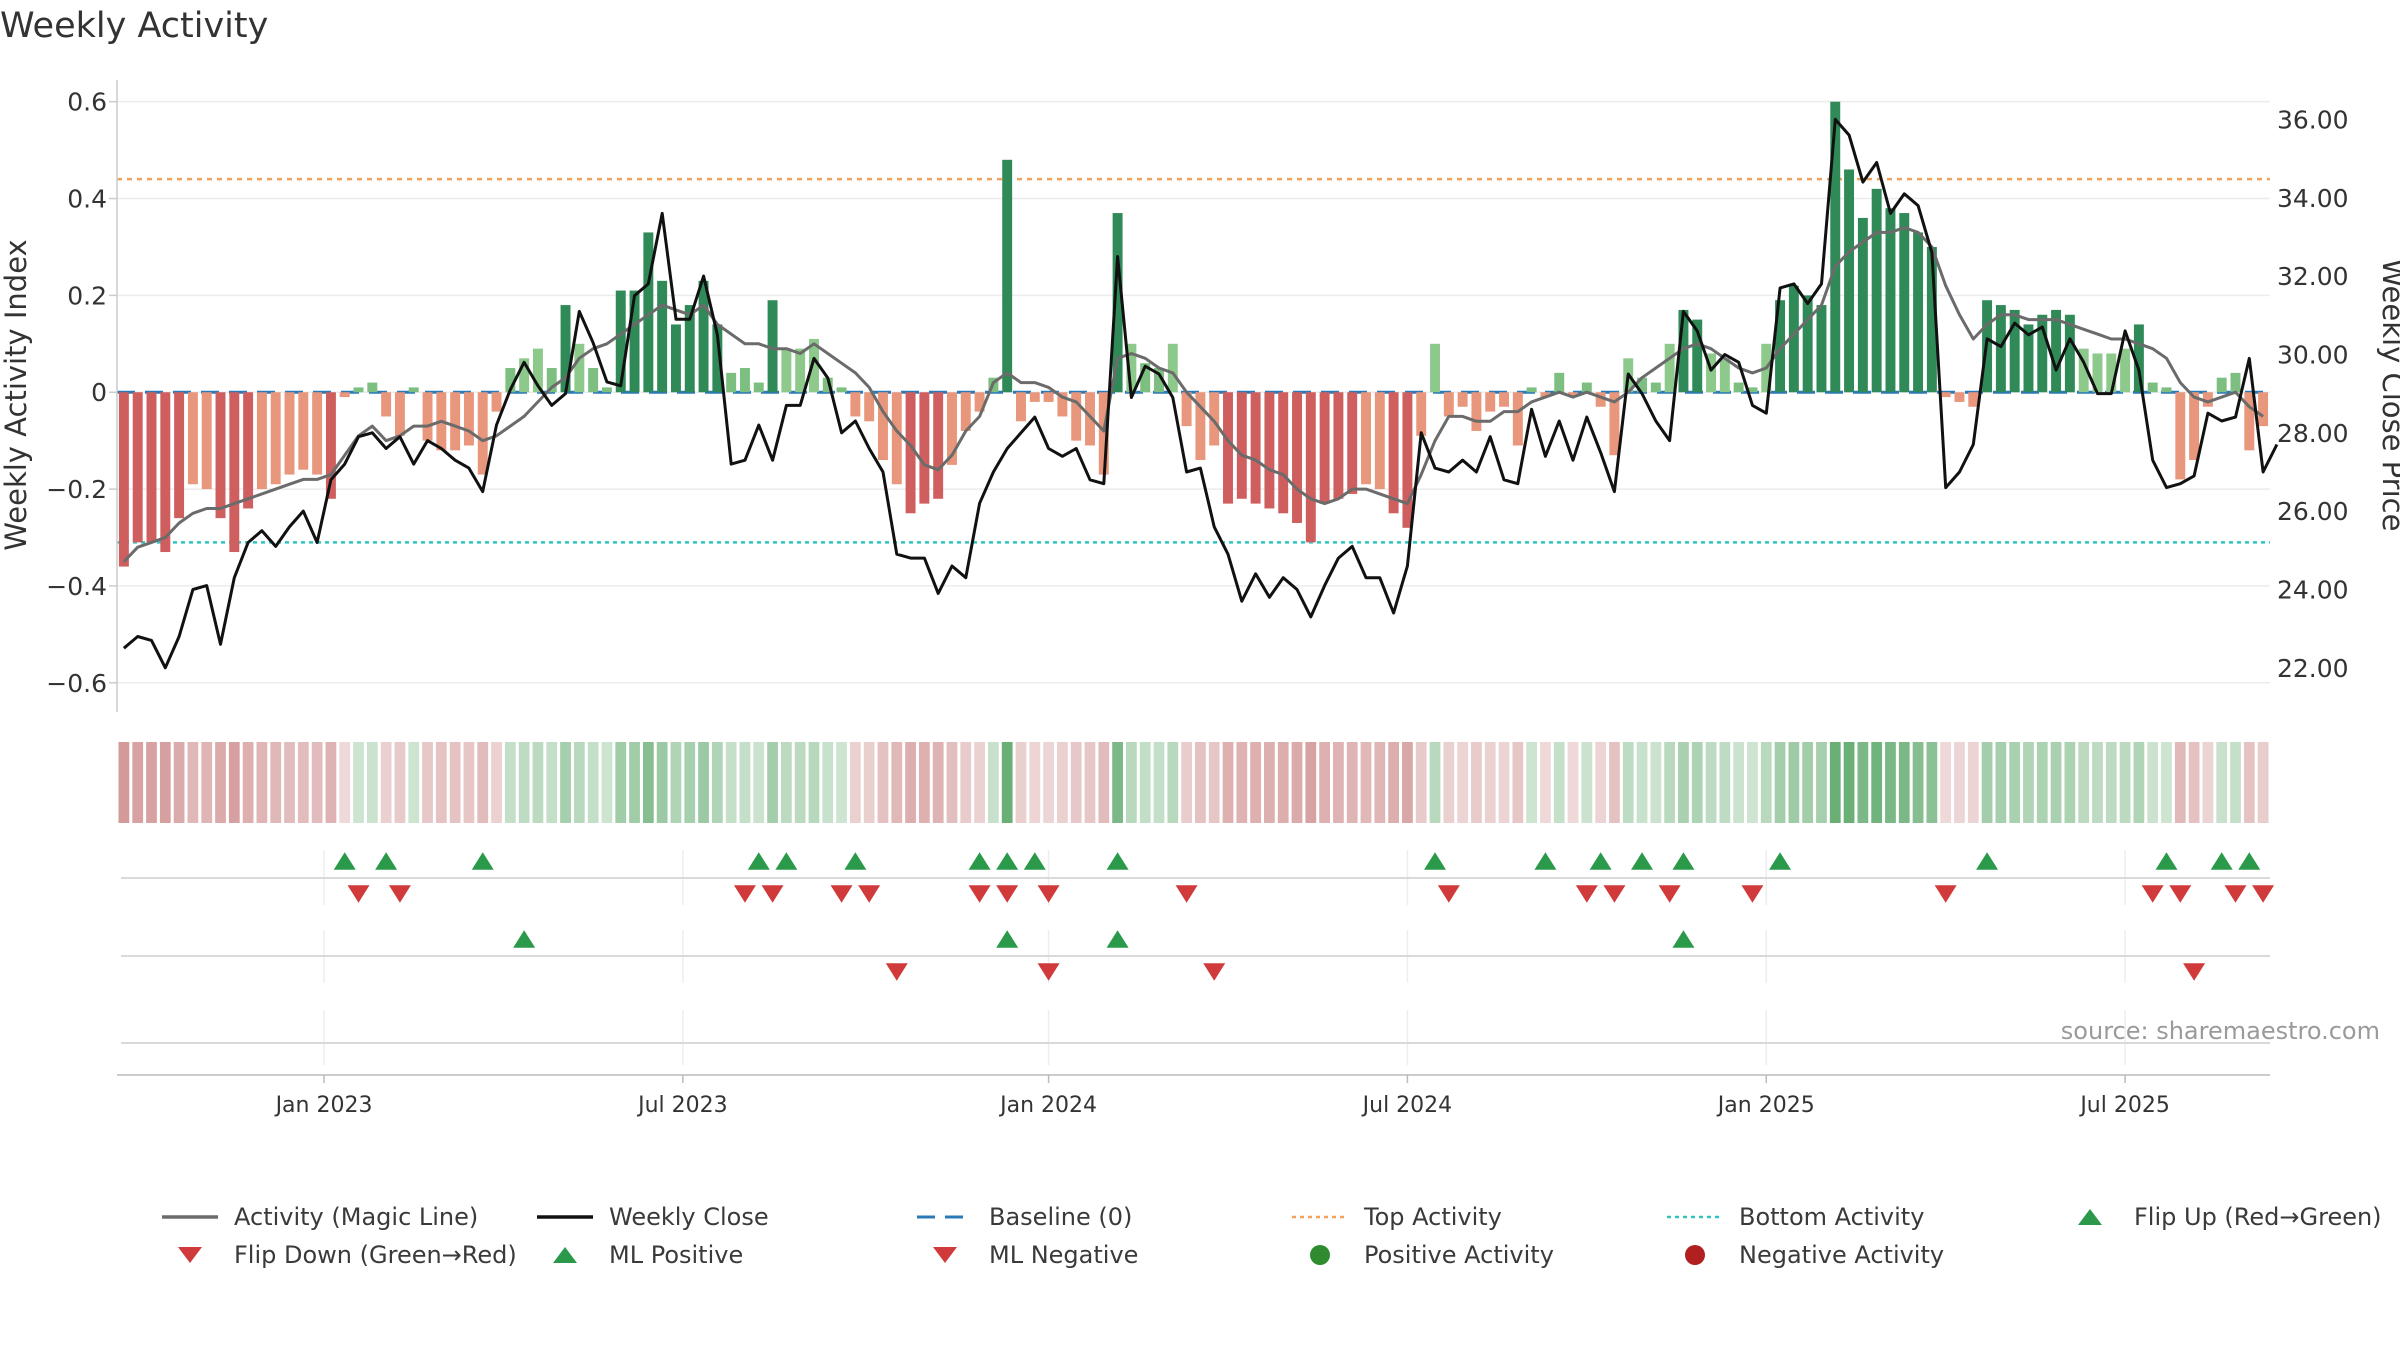 The image size is (2400, 1350). Describe the element at coordinates (76, 489) in the screenshot. I see `y-tick-label: −0.2` at that location.